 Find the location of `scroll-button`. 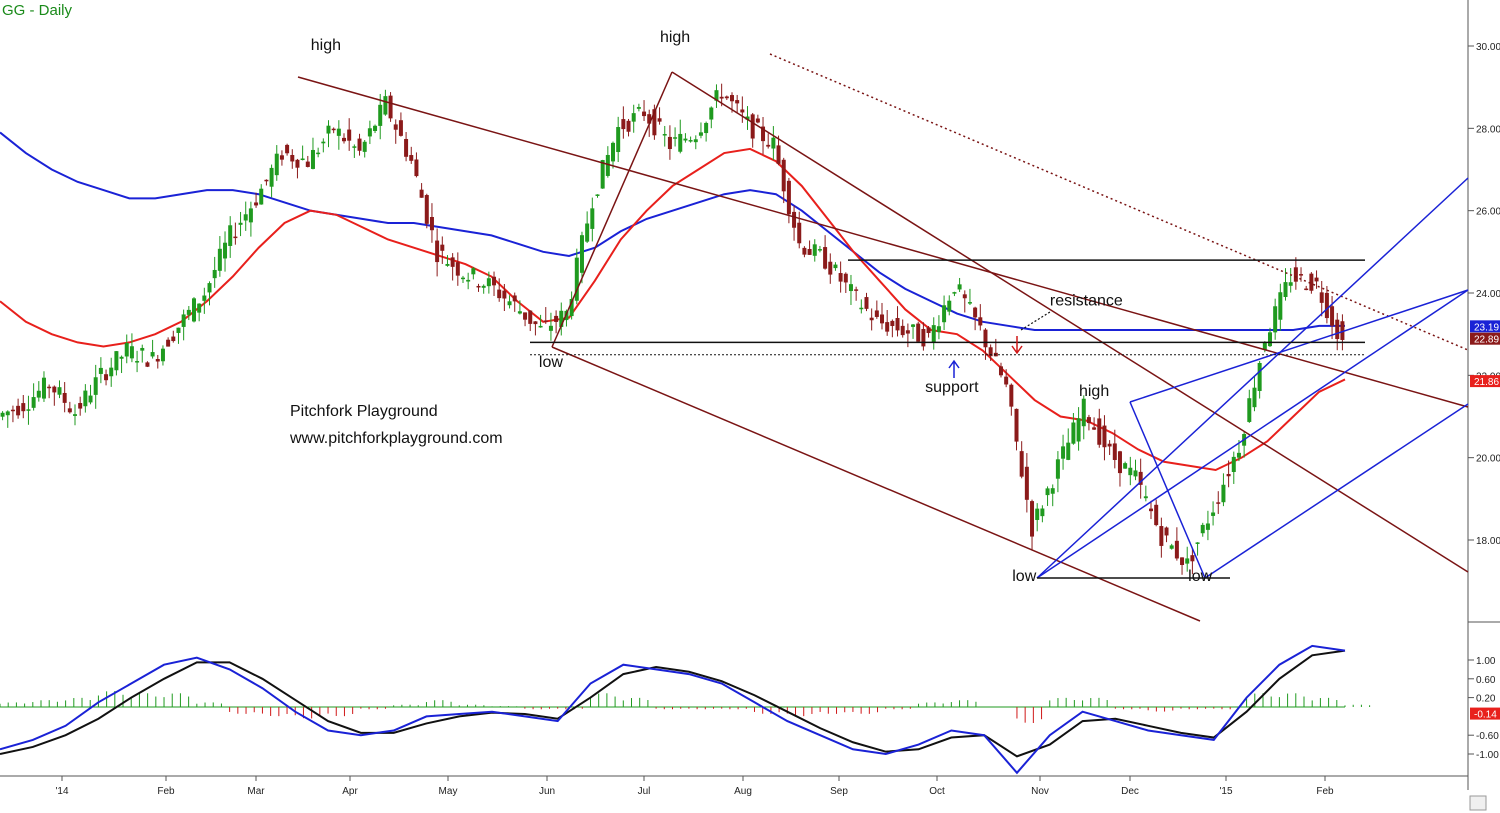

scroll-button is located at coordinates (1478, 803).